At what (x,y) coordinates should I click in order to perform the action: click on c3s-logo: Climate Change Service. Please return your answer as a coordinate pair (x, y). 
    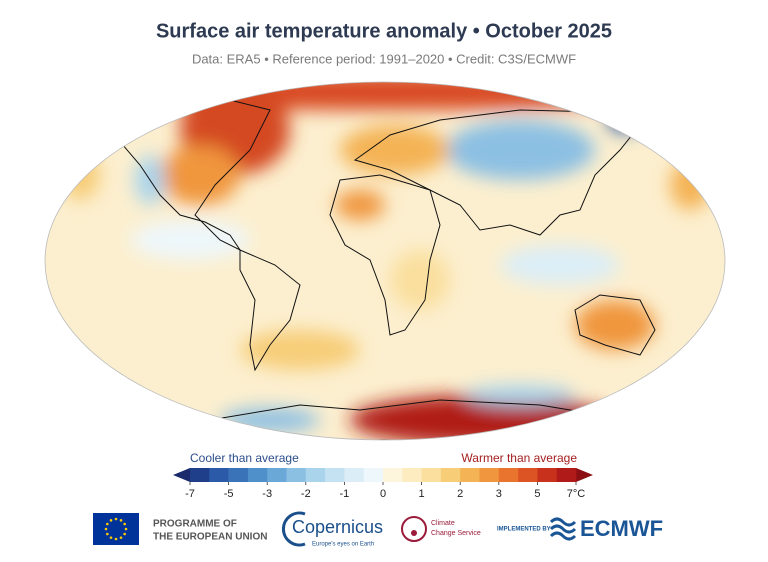
    Looking at the image, I should click on (441, 529).